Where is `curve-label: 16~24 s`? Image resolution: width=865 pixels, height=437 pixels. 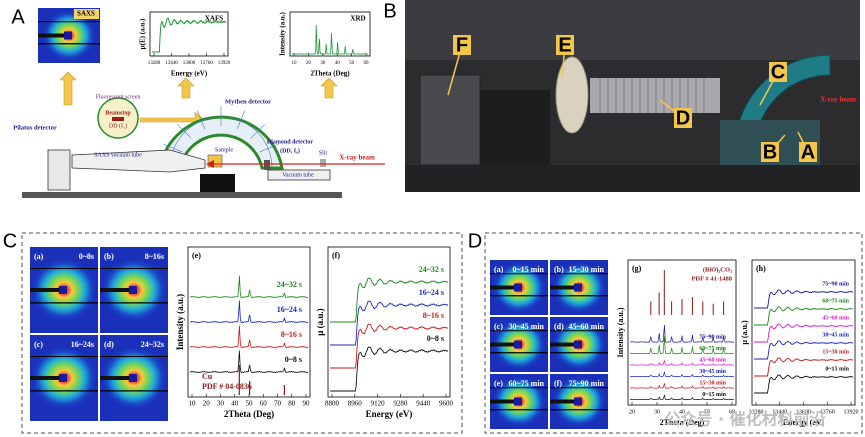
curve-label: 16~24 s is located at coordinates (289, 309).